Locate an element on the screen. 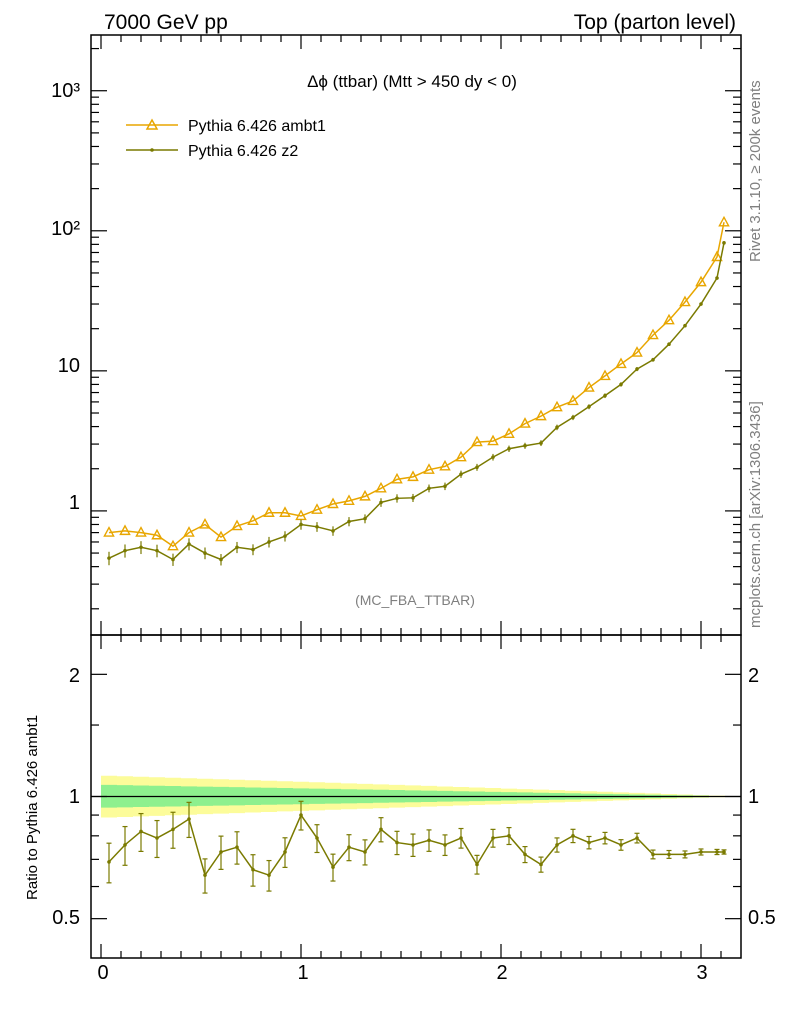  x-tick-labels: 0 1 2 3 is located at coordinates (402, 973).